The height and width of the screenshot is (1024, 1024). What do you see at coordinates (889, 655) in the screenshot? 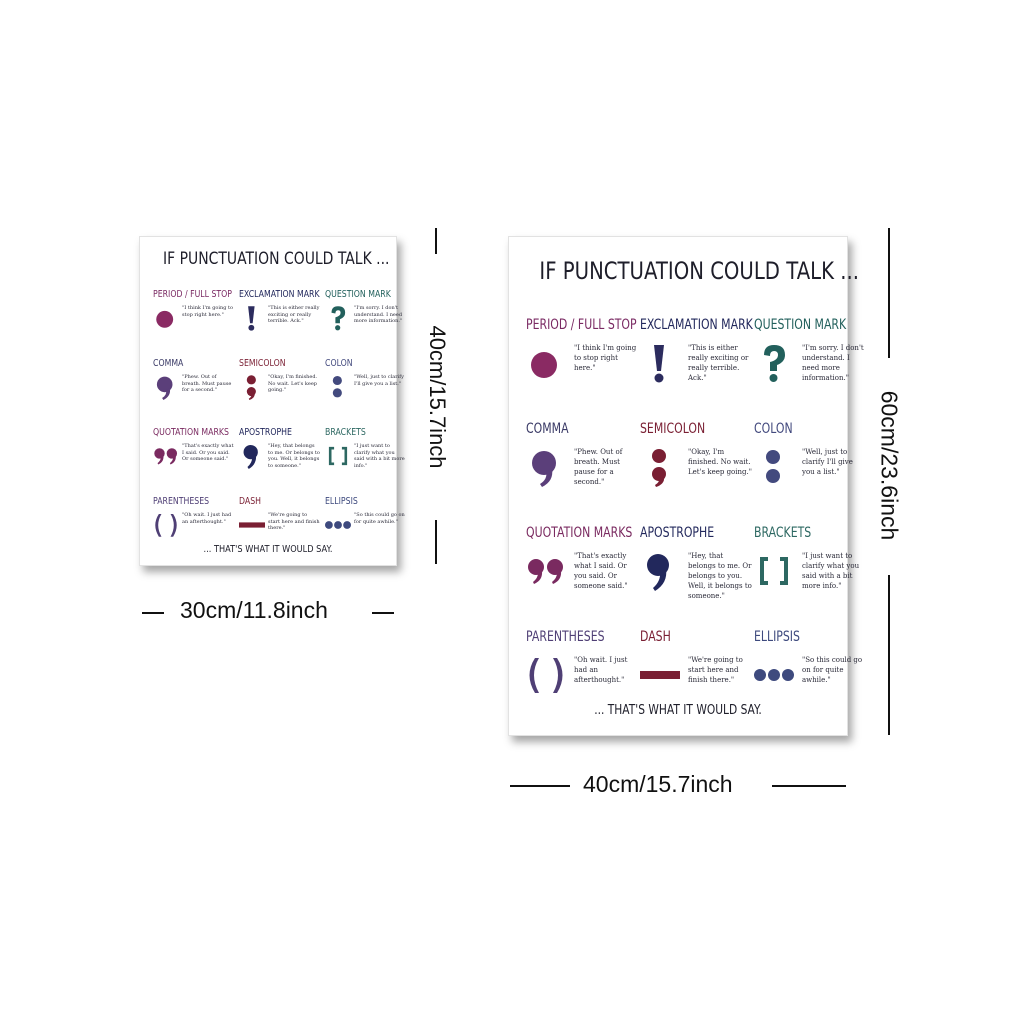
I see `height-line-bottom-large` at bounding box center [889, 655].